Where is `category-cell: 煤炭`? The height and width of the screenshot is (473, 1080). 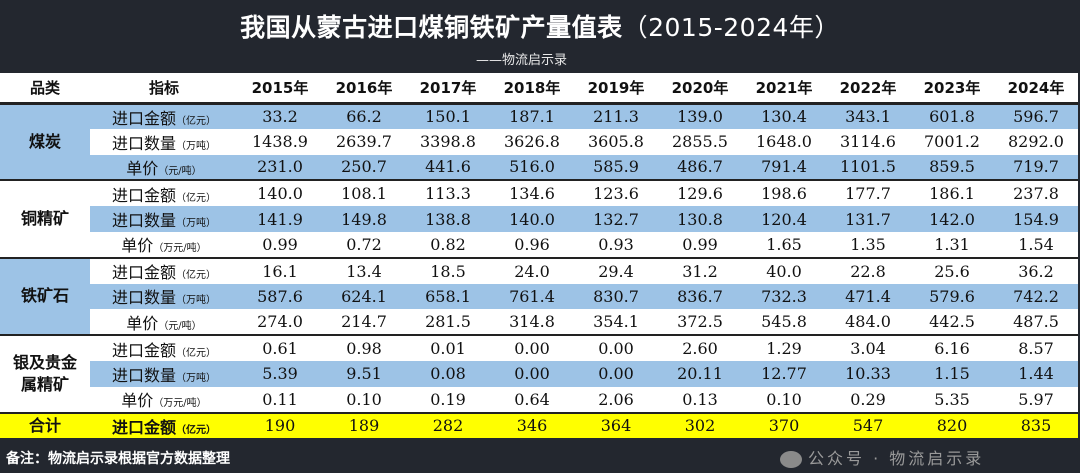 category-cell: 煤炭 is located at coordinates (45, 142).